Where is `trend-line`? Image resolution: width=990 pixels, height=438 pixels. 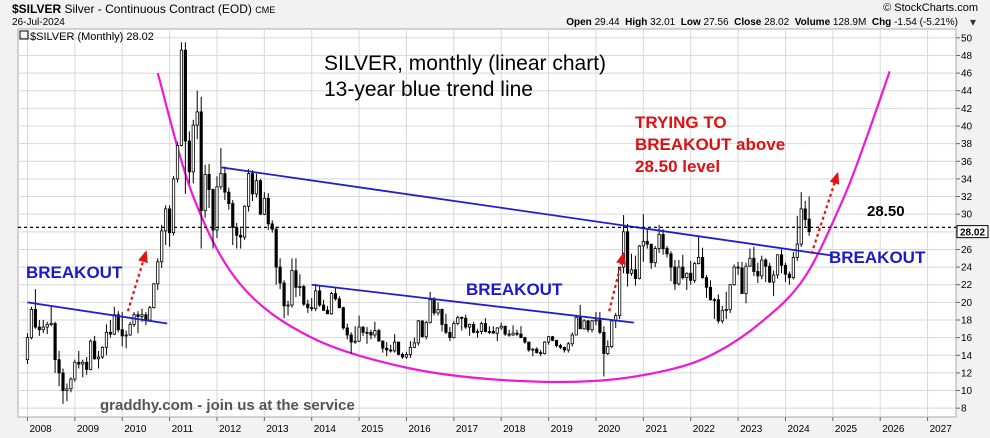 trend-line is located at coordinates (472, 303).